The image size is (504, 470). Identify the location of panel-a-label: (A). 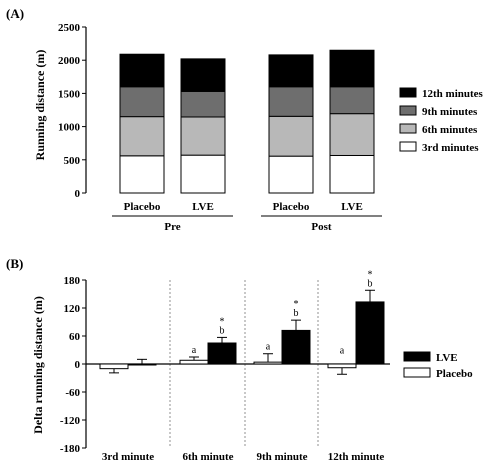
(15, 13).